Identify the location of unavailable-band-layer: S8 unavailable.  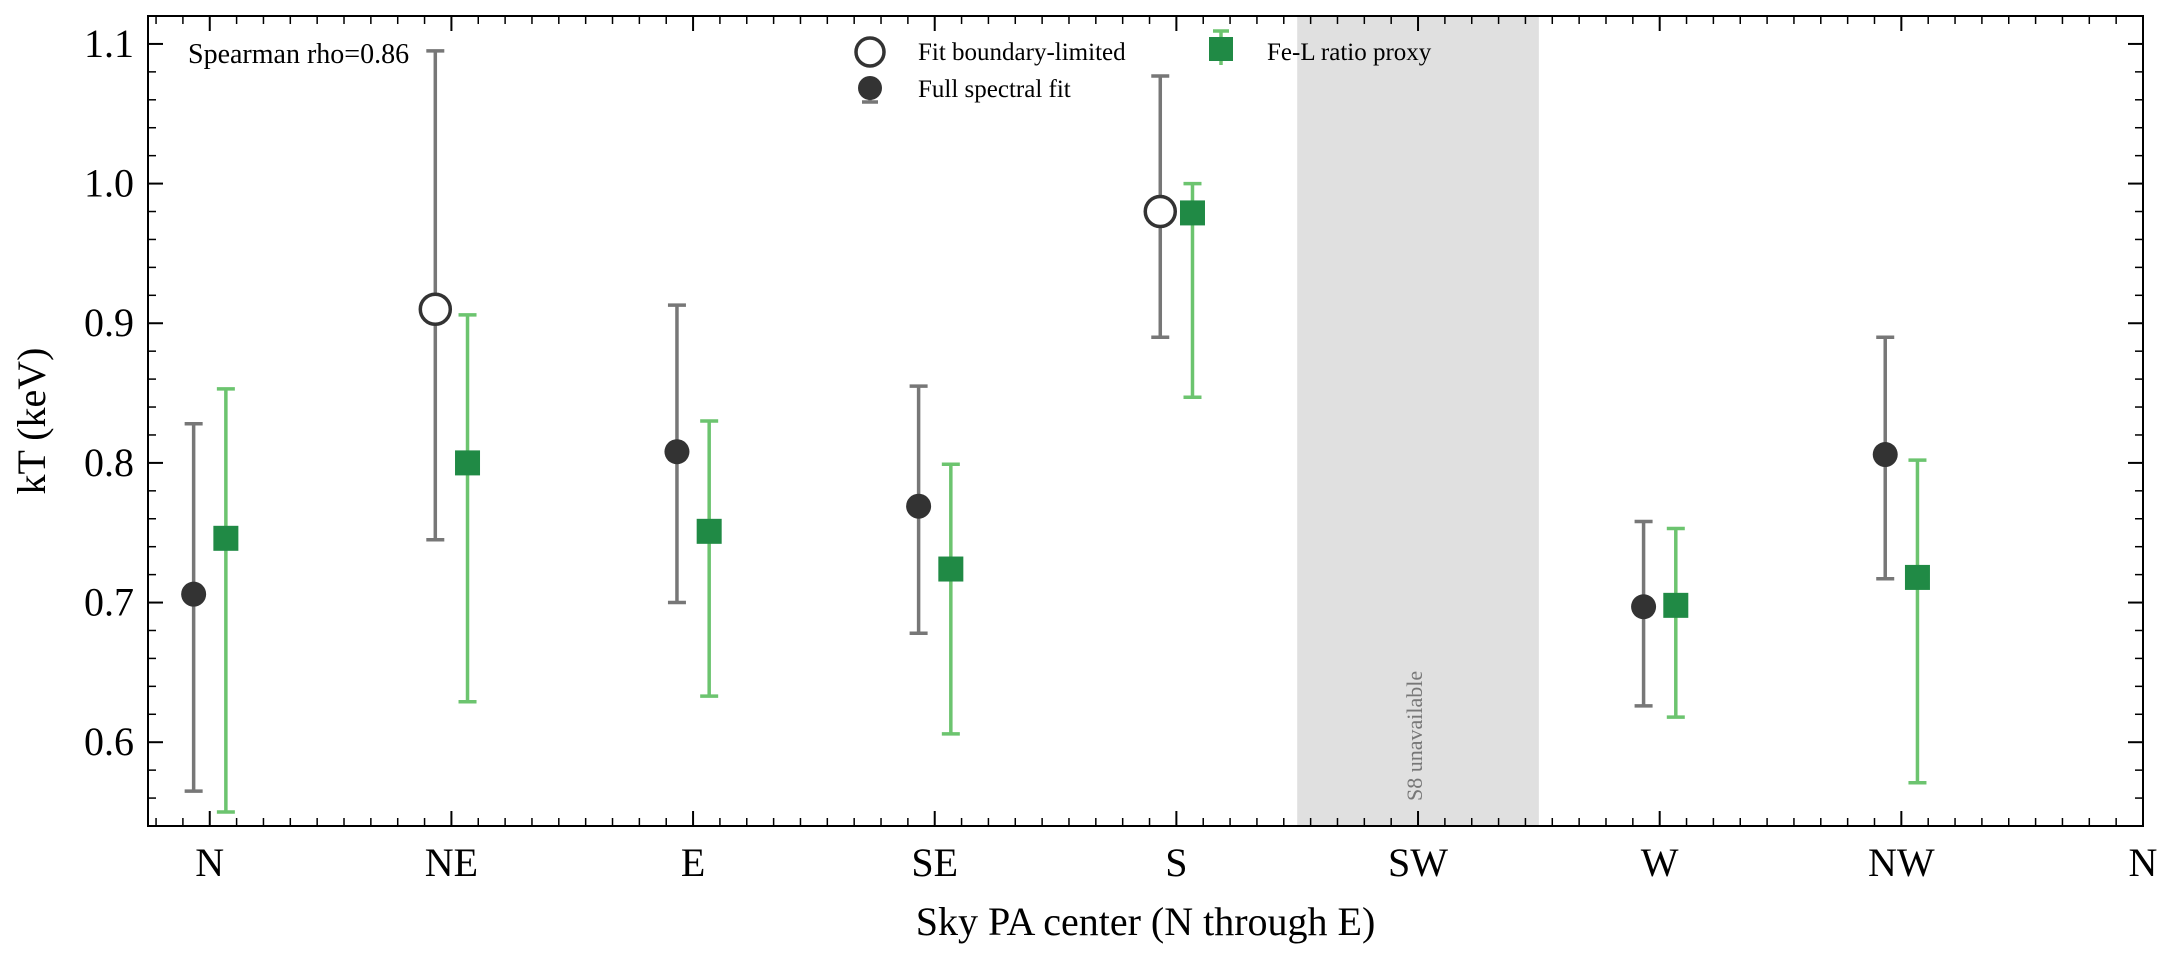
(1418, 421).